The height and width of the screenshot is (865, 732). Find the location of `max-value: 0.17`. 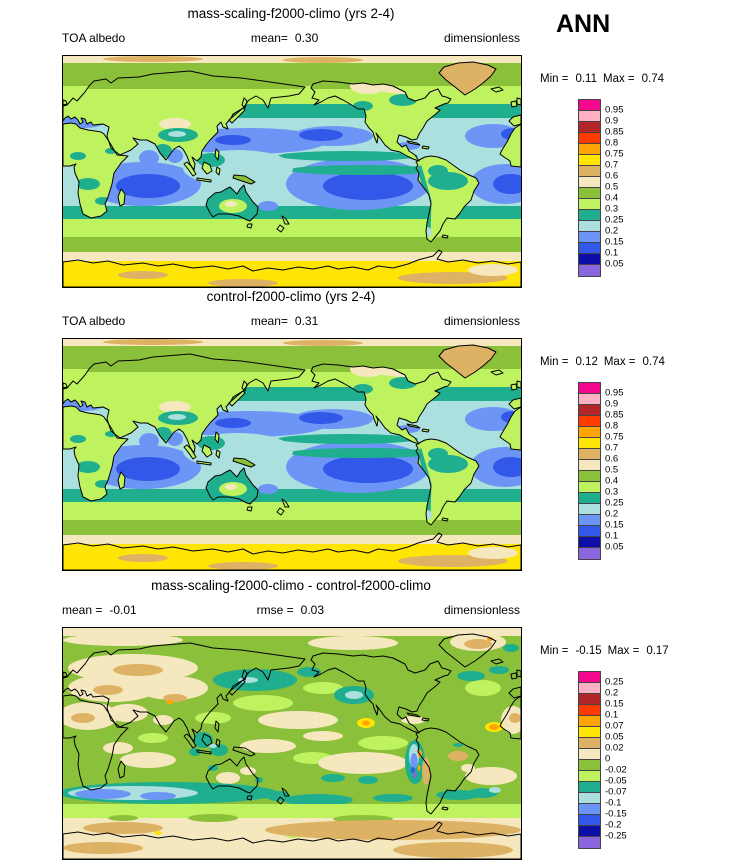

max-value: 0.17 is located at coordinates (657, 651).